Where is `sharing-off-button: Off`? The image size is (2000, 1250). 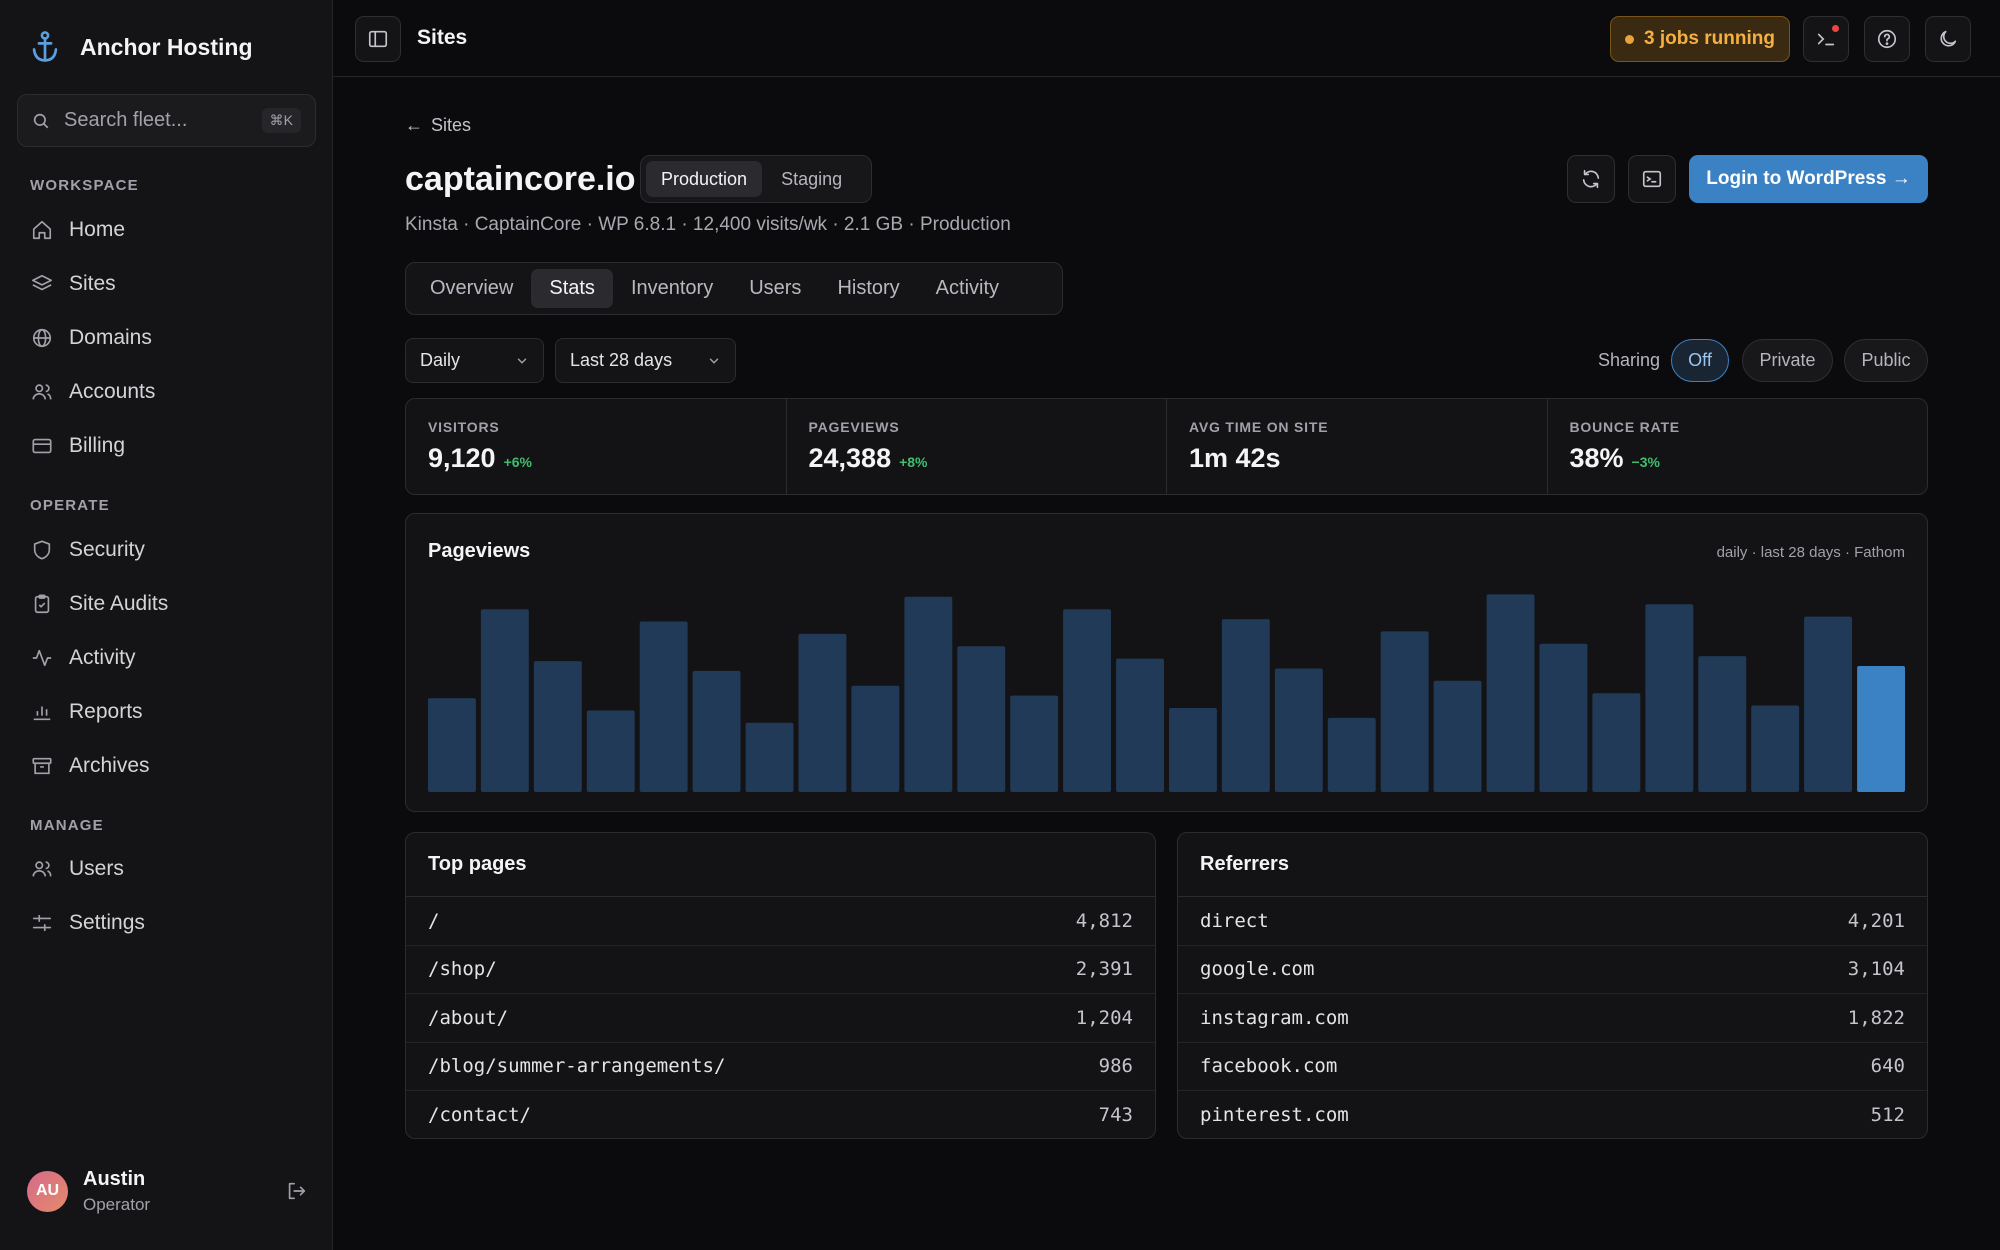
sharing-off-button: Off is located at coordinates (1700, 360).